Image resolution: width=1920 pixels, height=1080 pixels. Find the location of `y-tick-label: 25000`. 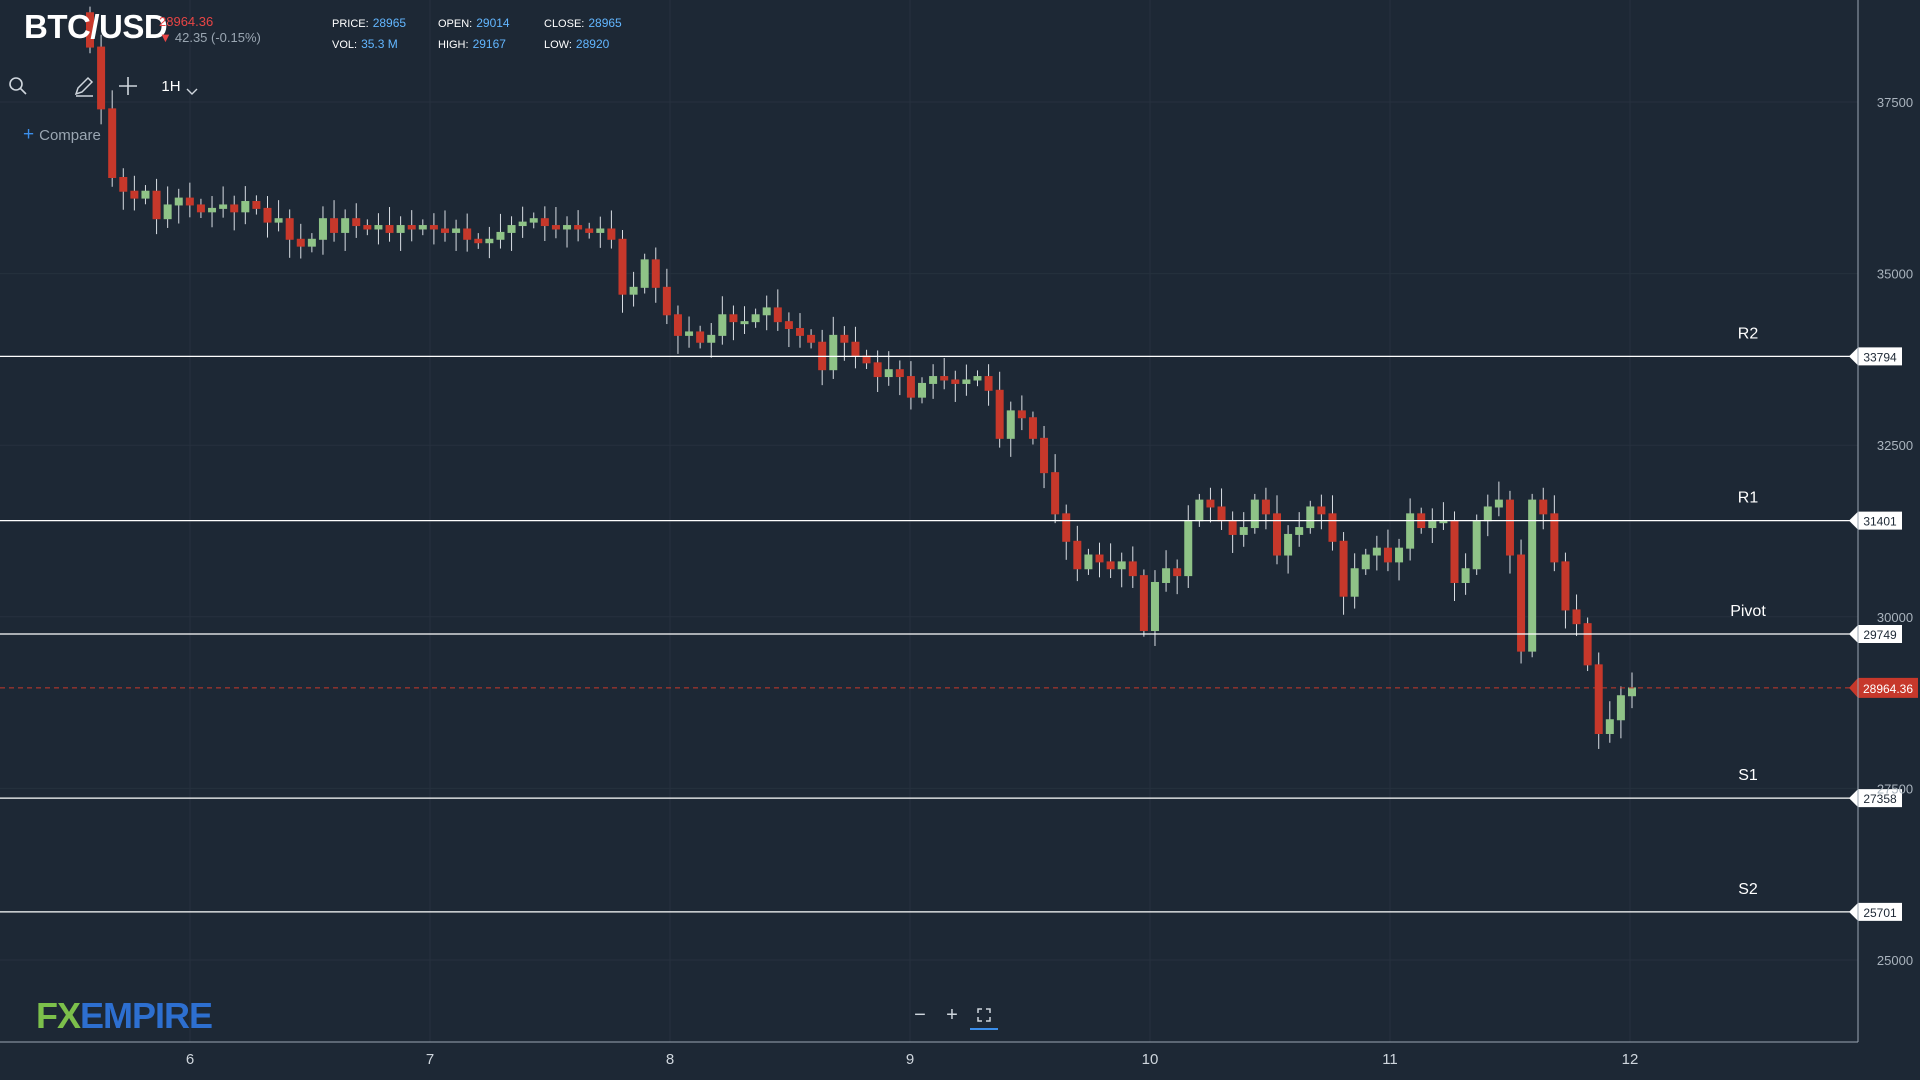

y-tick-label: 25000 is located at coordinates (1895, 960).